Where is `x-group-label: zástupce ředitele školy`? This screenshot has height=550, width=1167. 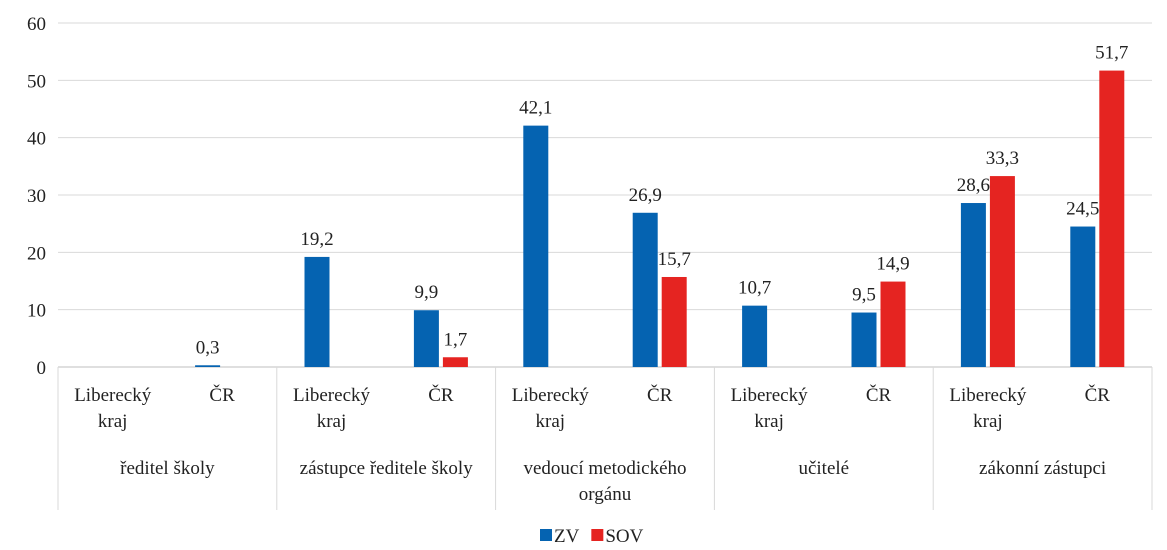 x-group-label: zástupce ředitele školy is located at coordinates (387, 468).